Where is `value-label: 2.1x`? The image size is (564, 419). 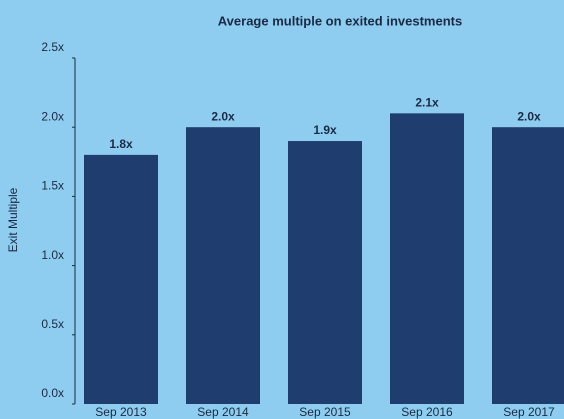 value-label: 2.1x is located at coordinates (427, 103).